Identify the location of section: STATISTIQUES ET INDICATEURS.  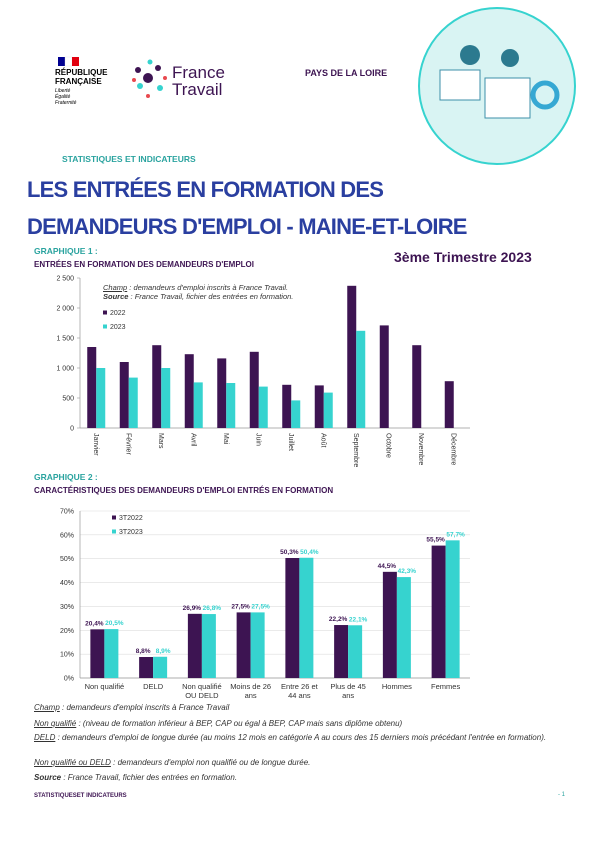
(129, 159).